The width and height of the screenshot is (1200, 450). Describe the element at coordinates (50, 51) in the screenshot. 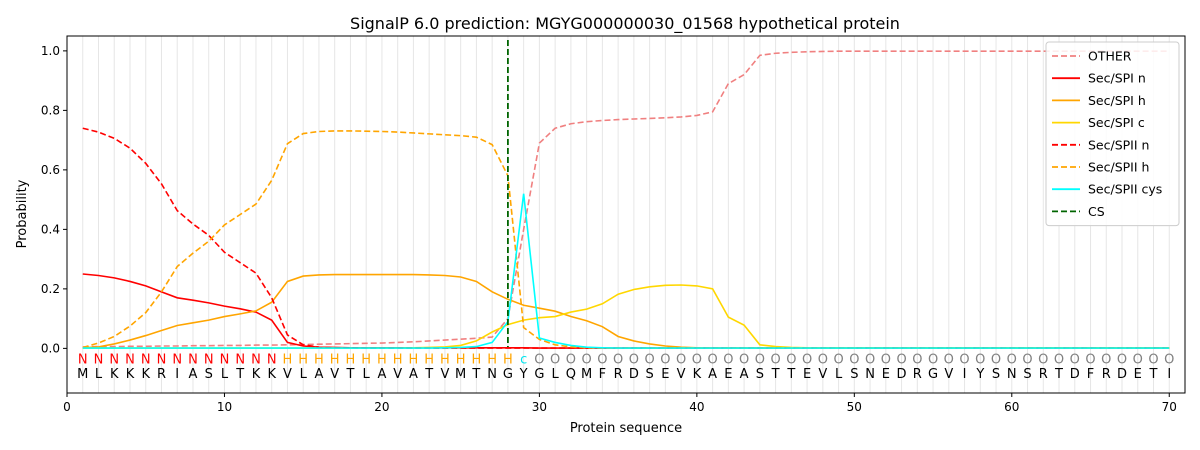

I see `y-tick-label: 1.0` at that location.